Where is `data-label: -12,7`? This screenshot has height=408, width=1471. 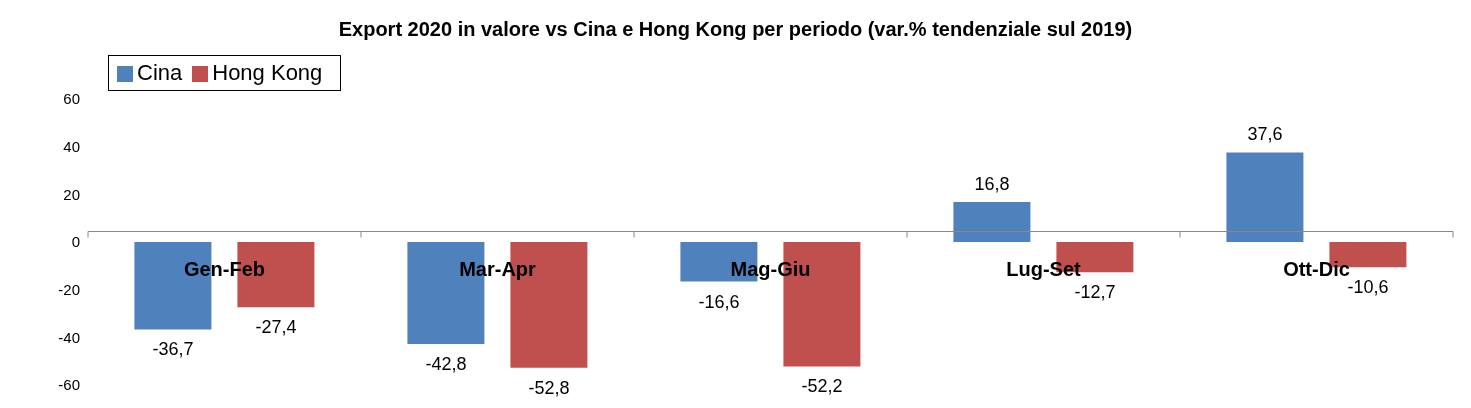 data-label: -12,7 is located at coordinates (1095, 292).